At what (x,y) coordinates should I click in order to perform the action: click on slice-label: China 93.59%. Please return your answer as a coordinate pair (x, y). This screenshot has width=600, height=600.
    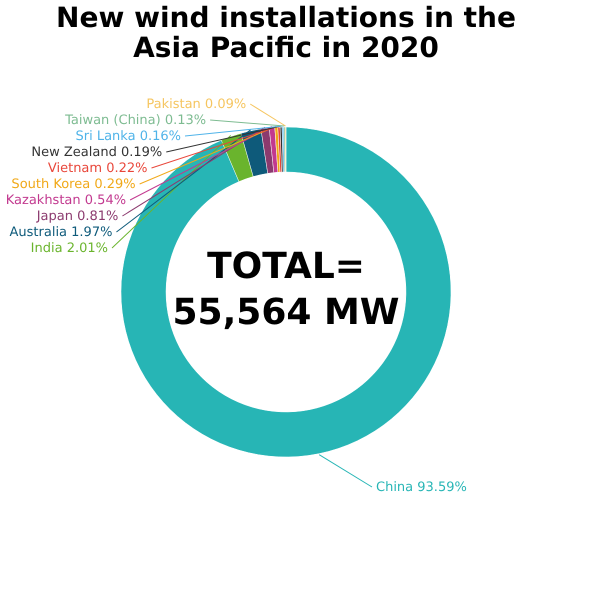
    Looking at the image, I should click on (421, 487).